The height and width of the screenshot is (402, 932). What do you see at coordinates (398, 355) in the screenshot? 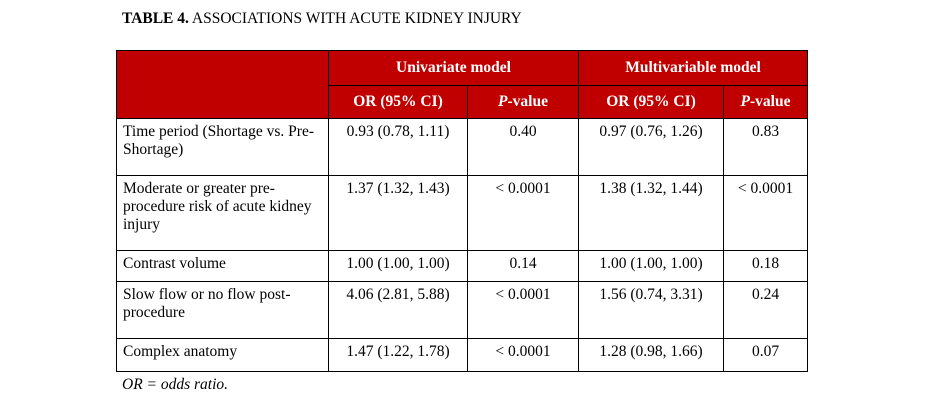
I see `uni-or-cell: 1.47 (1.22, 1.78)` at bounding box center [398, 355].